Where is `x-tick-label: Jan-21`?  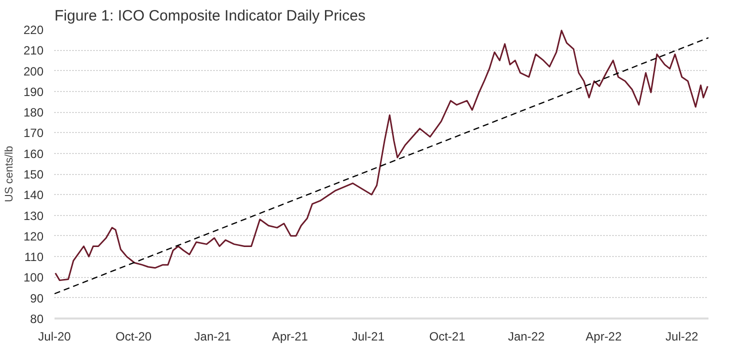 x-tick-label: Jan-21 is located at coordinates (213, 337).